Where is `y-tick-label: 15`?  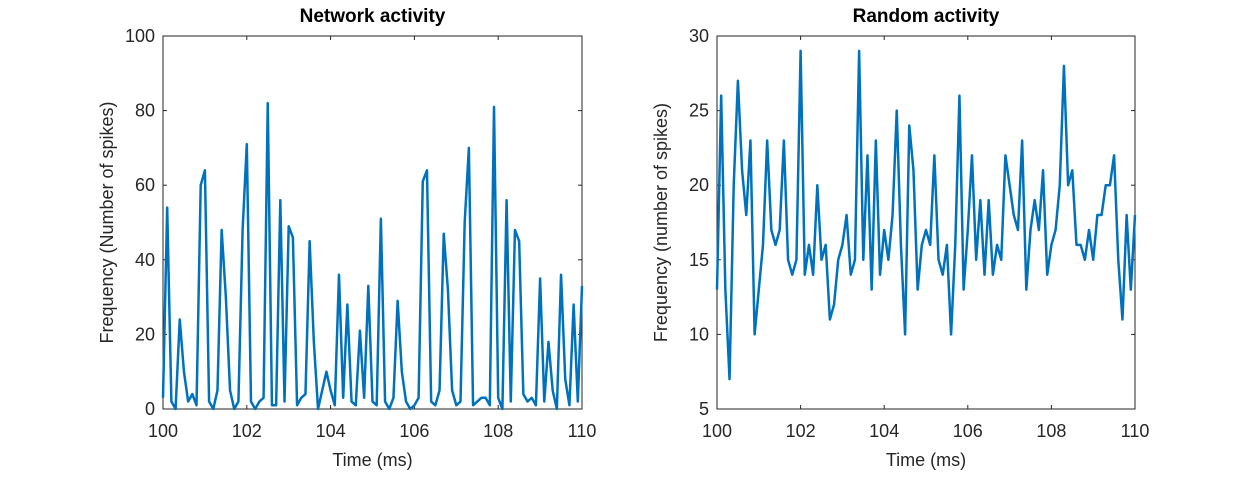 y-tick-label: 15 is located at coordinates (699, 260).